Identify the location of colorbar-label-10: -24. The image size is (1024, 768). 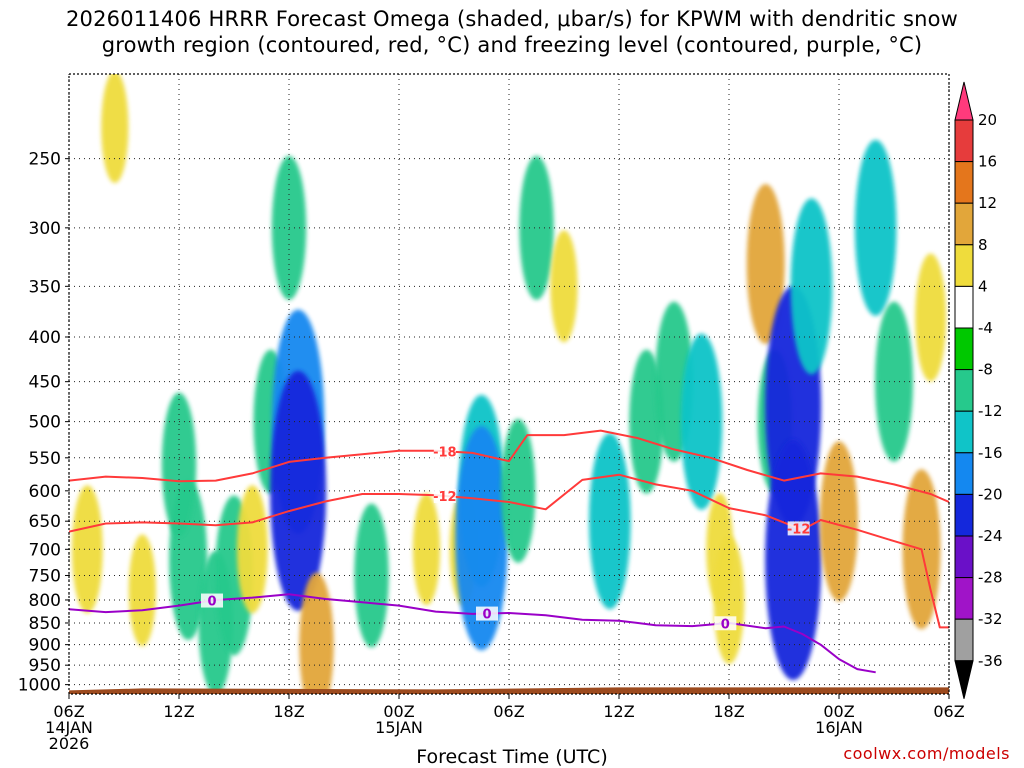
(990, 536).